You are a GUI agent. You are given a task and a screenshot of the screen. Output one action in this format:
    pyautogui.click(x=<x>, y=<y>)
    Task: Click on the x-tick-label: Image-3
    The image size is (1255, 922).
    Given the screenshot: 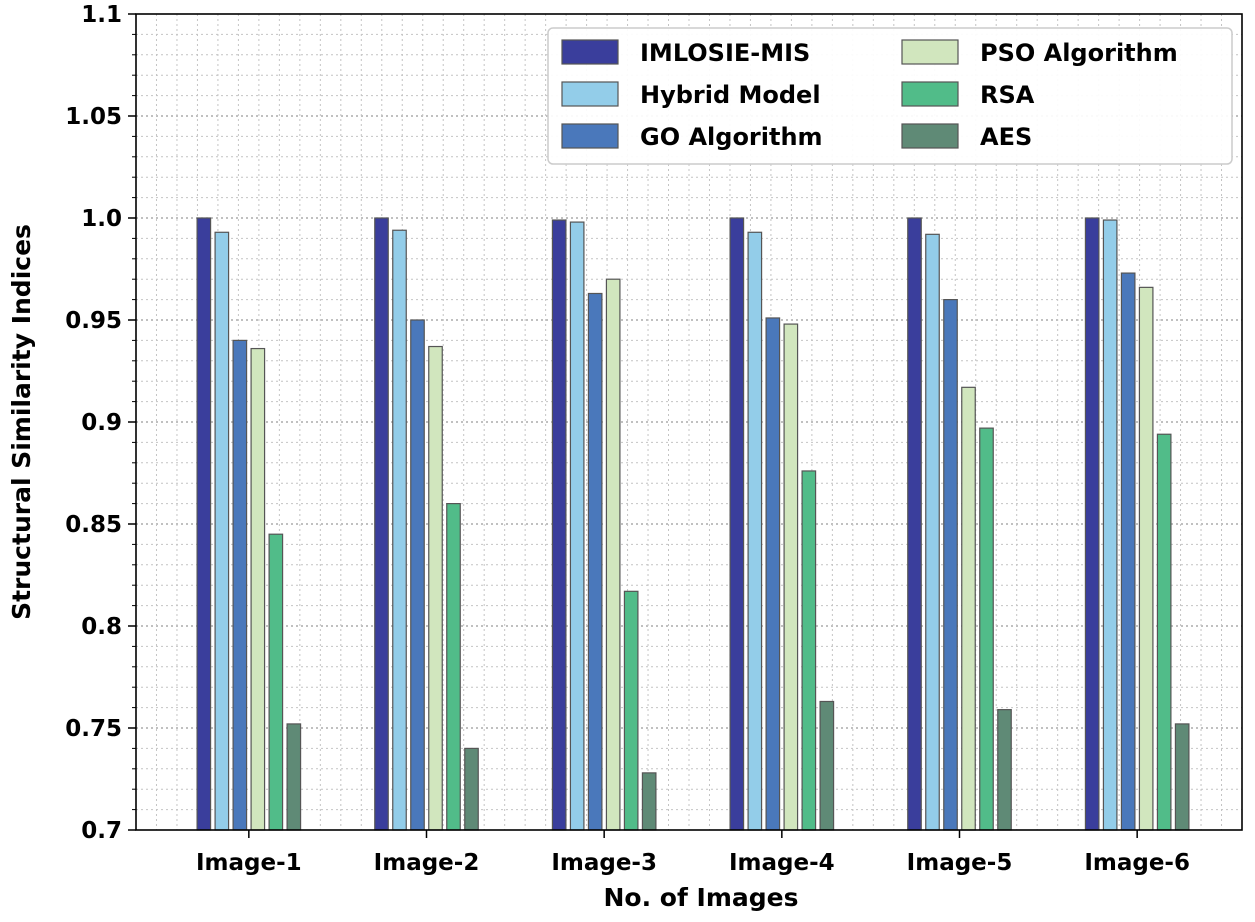 What is the action you would take?
    pyautogui.click(x=604, y=863)
    